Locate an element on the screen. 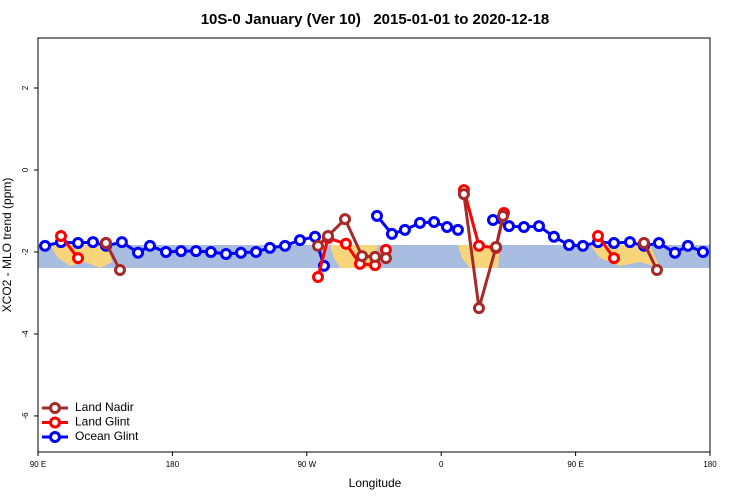  legend-label: Ocean Glint is located at coordinates (107, 436).